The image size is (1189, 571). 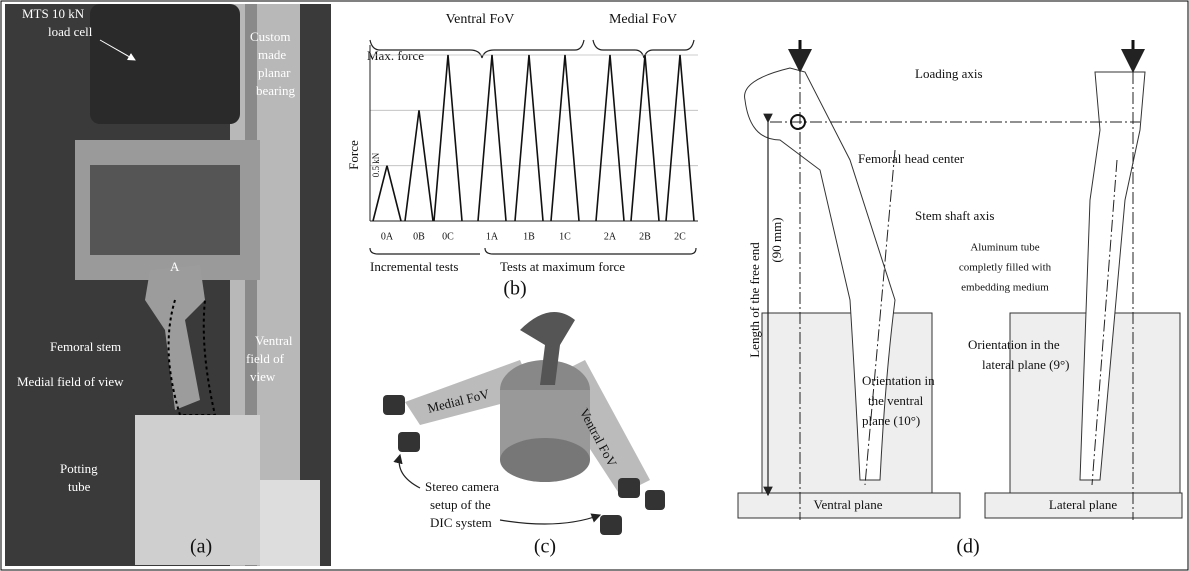 What do you see at coordinates (754, 300) in the screenshot?
I see `label: Length of the free end` at bounding box center [754, 300].